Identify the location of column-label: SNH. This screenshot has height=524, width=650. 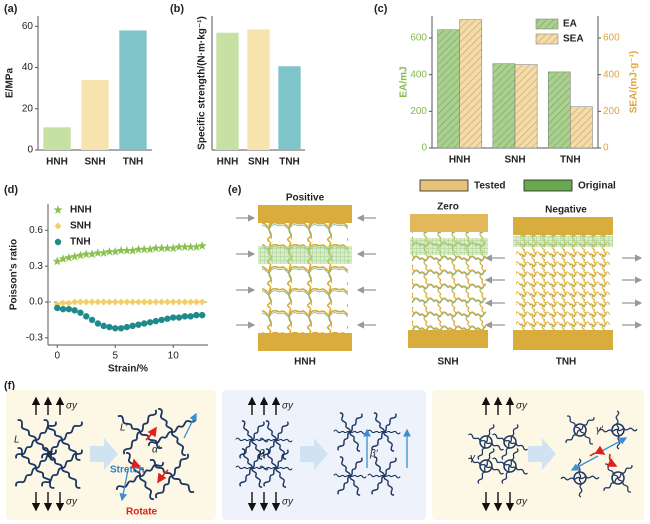
(447, 362).